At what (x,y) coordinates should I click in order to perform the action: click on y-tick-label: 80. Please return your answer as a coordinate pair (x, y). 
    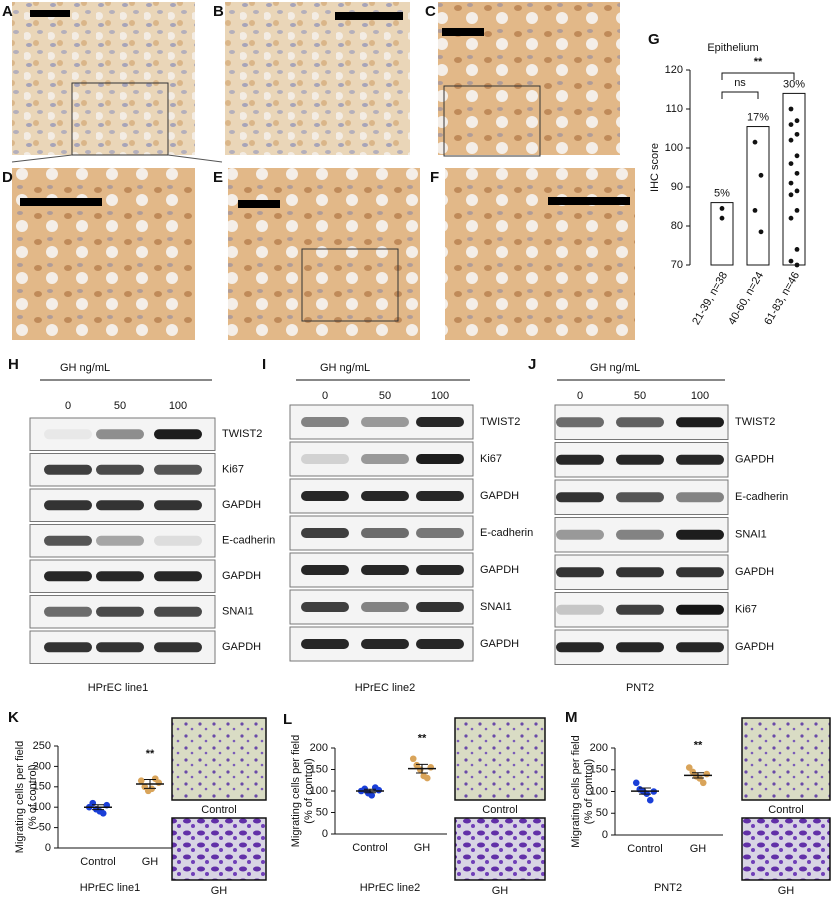
    Looking at the image, I should click on (677, 226).